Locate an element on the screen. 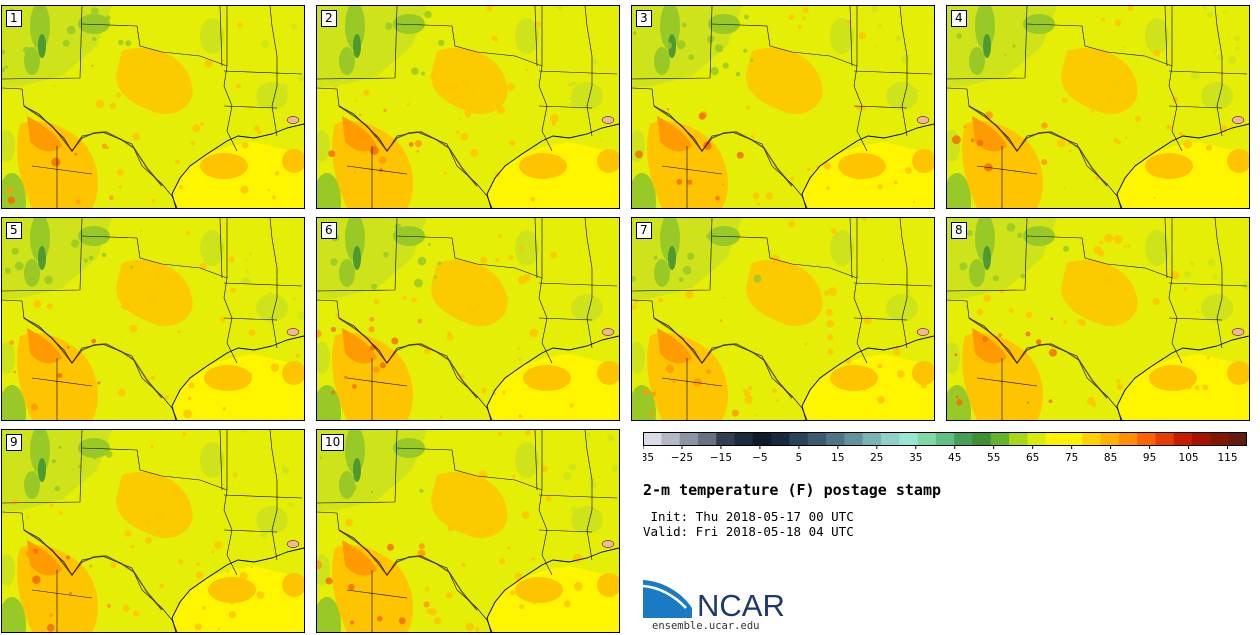  init-time: Init: Thu 2018-05-17 00 UTC is located at coordinates (748, 516).